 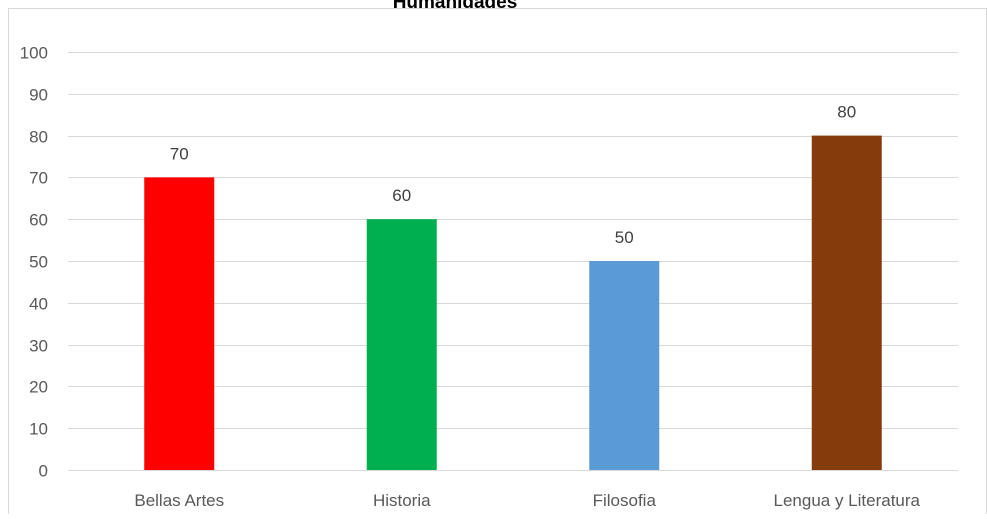 What do you see at coordinates (179, 153) in the screenshot?
I see `bar-value-label: 70` at bounding box center [179, 153].